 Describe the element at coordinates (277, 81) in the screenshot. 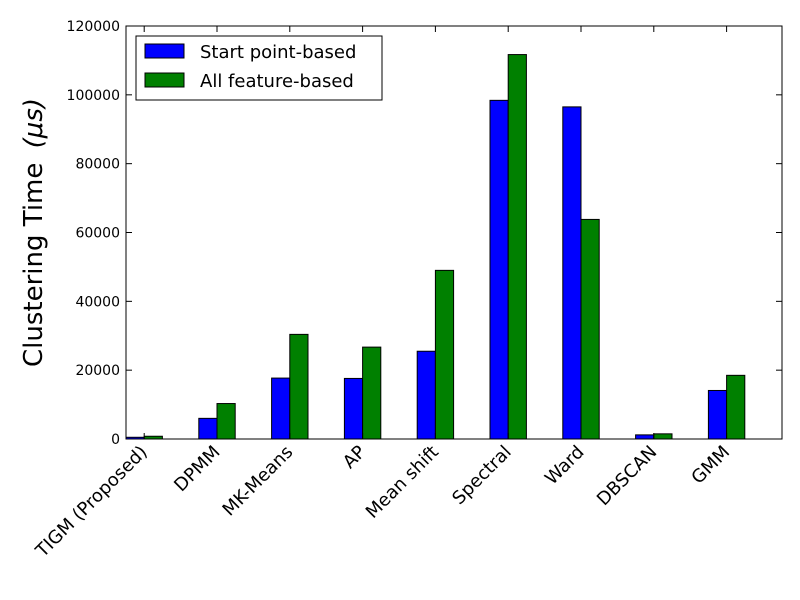

I see `legend-label: All feature-based` at that location.